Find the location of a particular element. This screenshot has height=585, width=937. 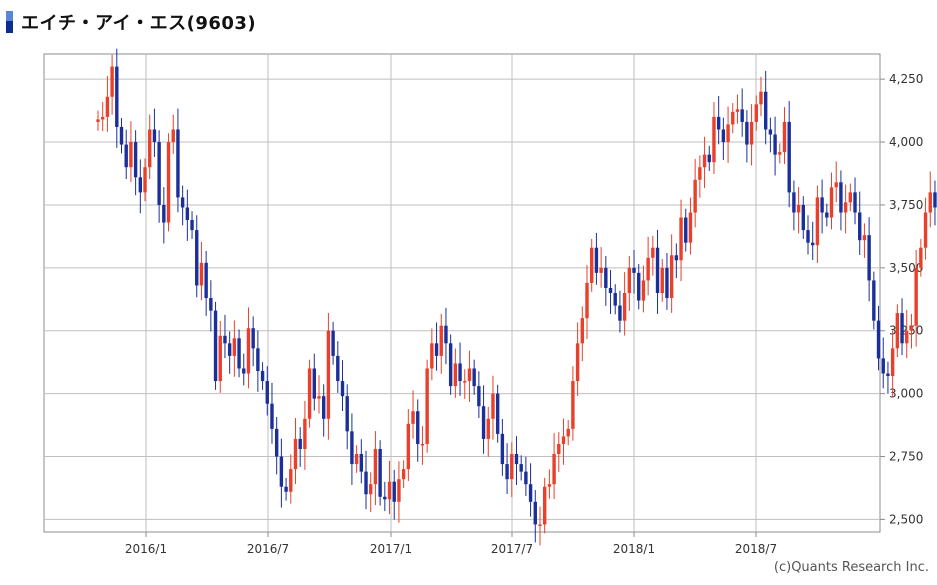

chart-title: エイチ・アイ・エス(9603) is located at coordinates (139, 23).